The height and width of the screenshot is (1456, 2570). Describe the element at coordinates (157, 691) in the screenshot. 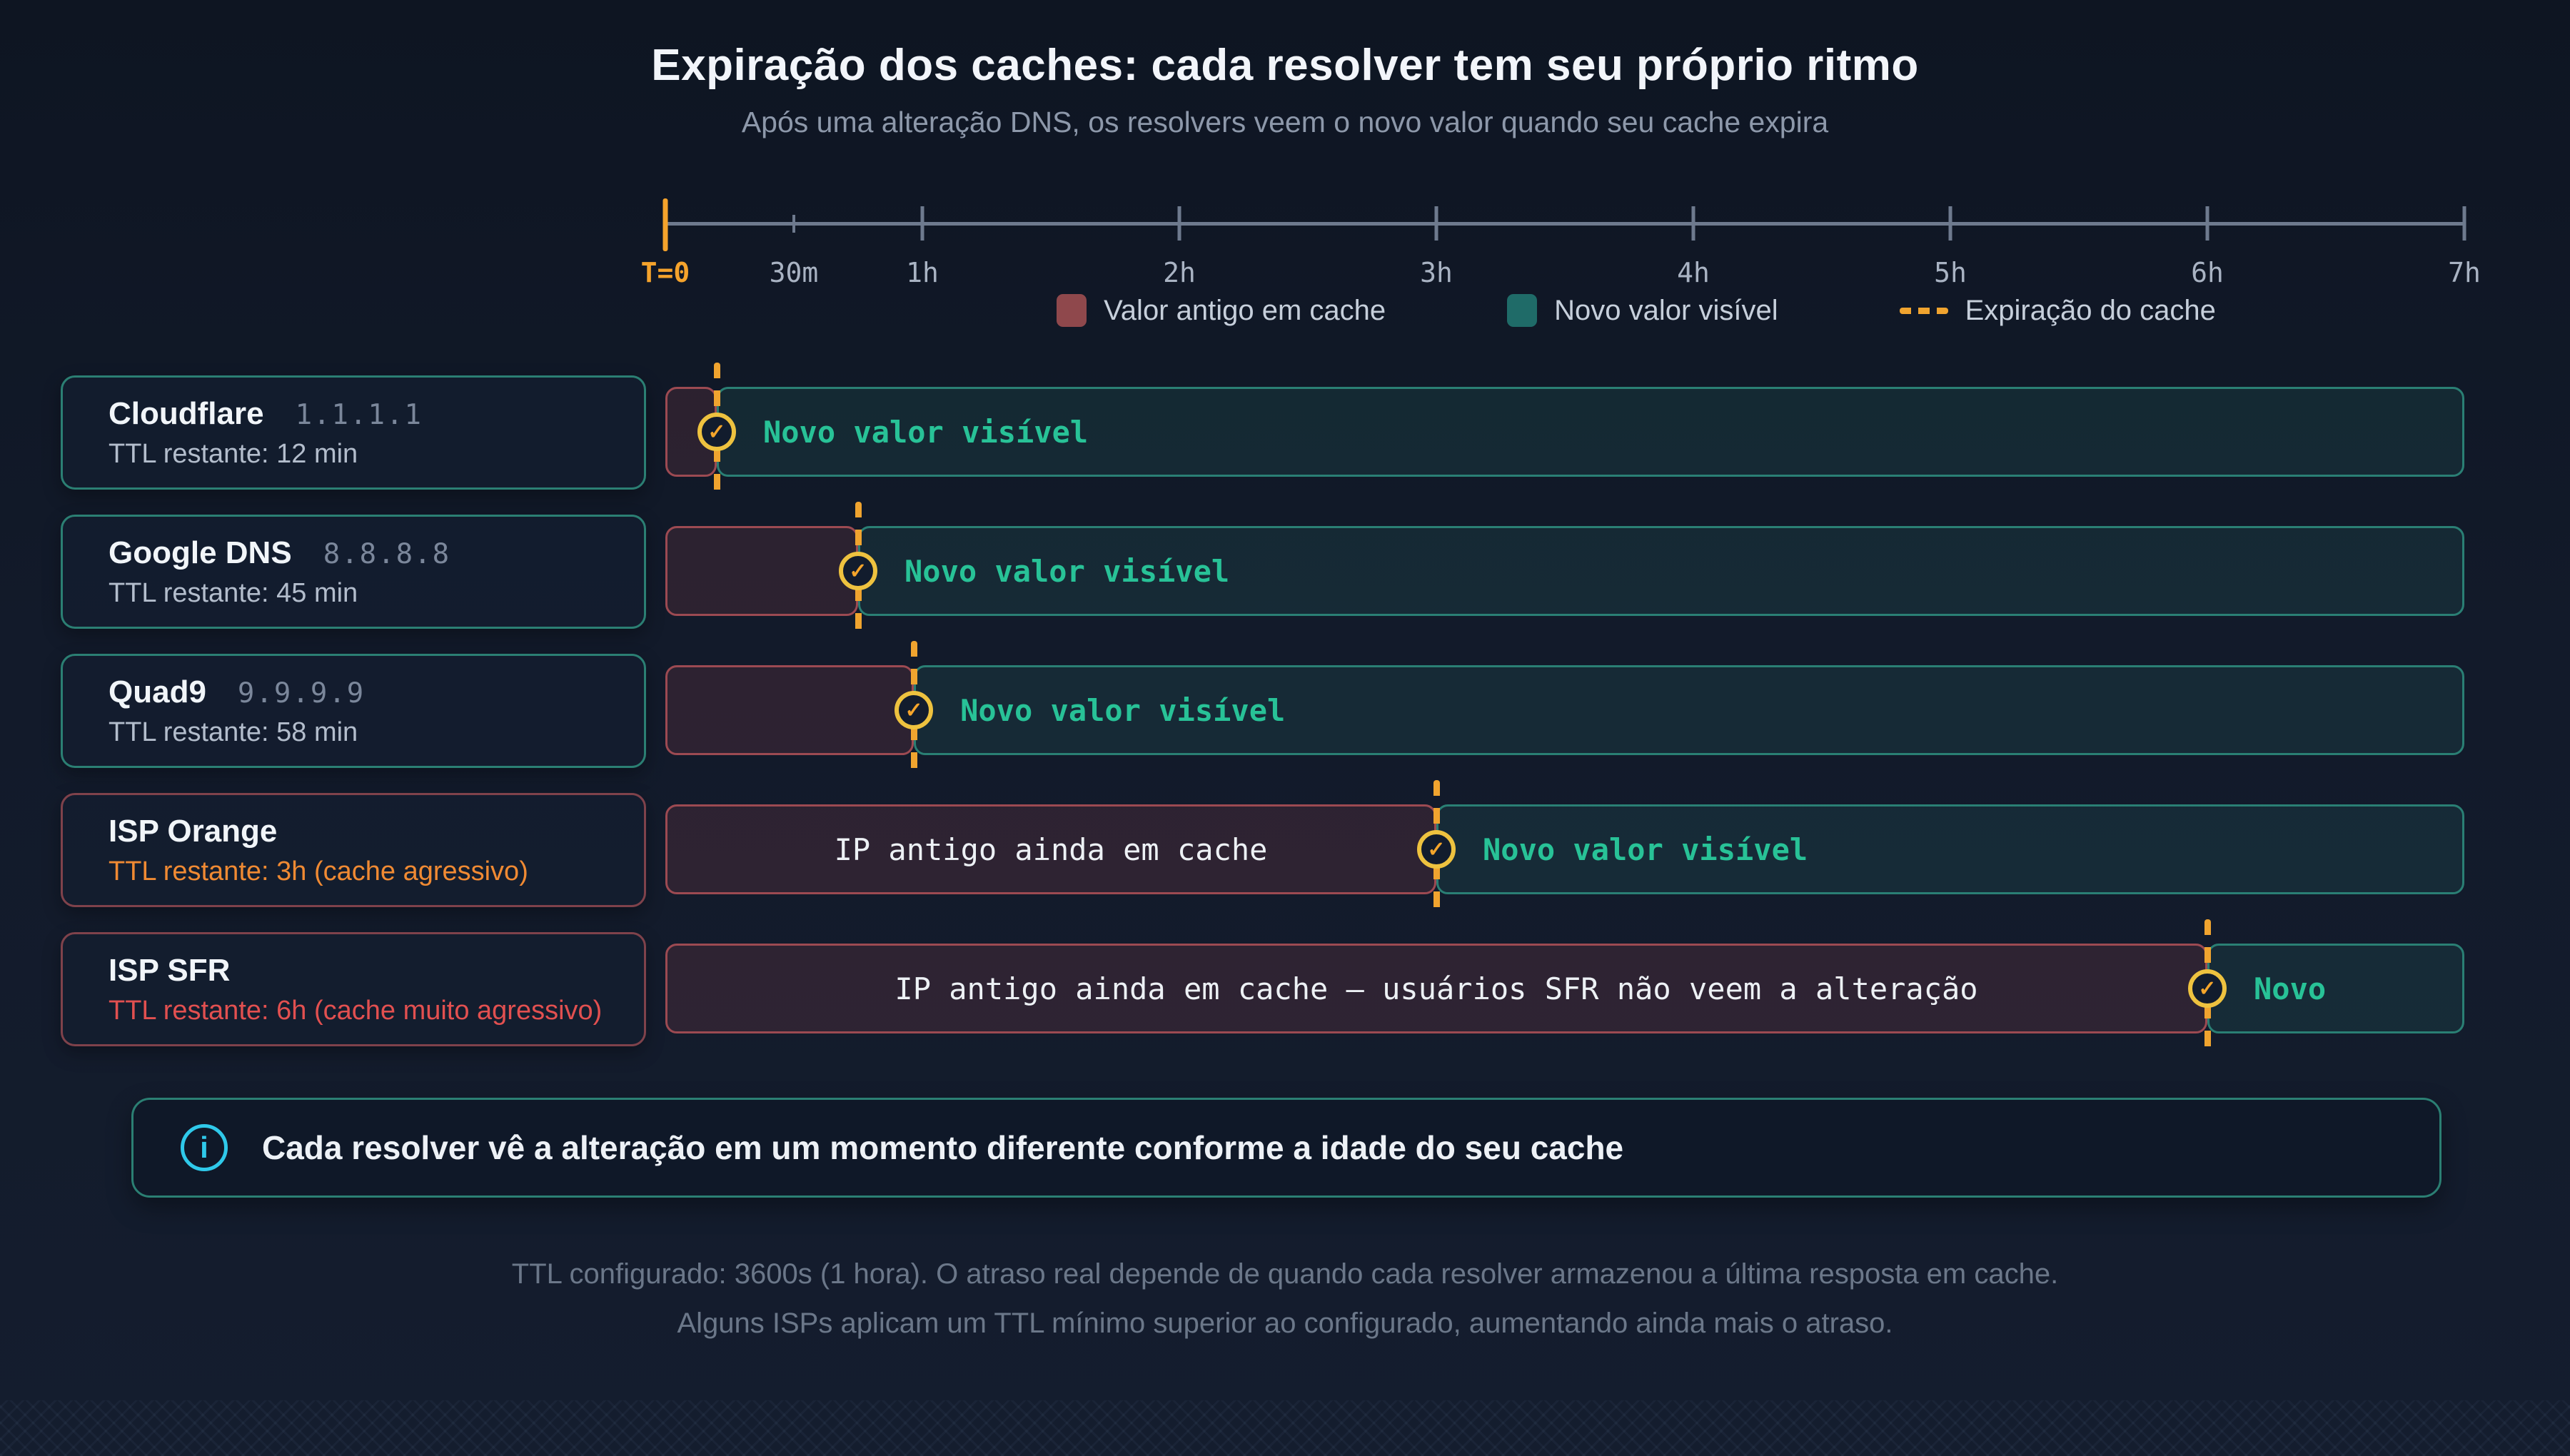

I see `resolver-name: Quad9` at that location.